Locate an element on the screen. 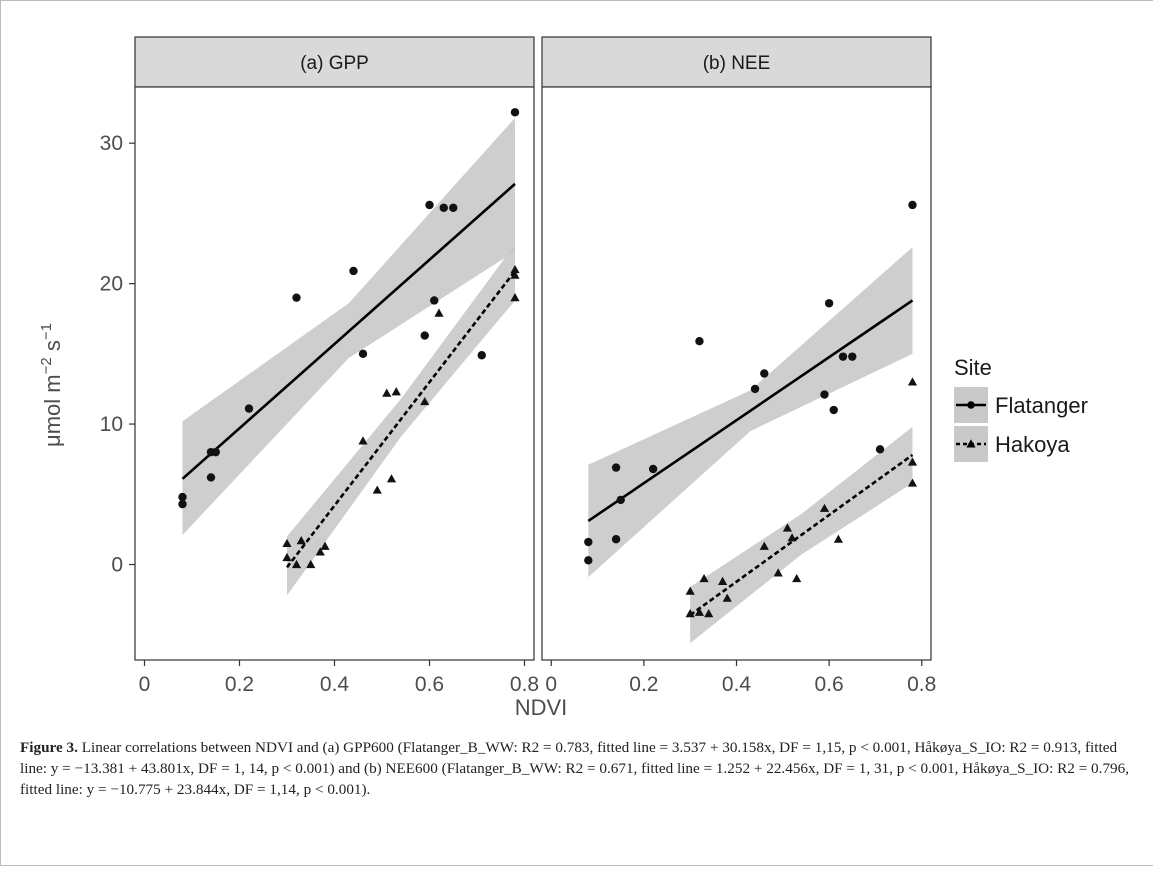  y-axis-title: μmol m−2 s−1 is located at coordinates (51, 385).